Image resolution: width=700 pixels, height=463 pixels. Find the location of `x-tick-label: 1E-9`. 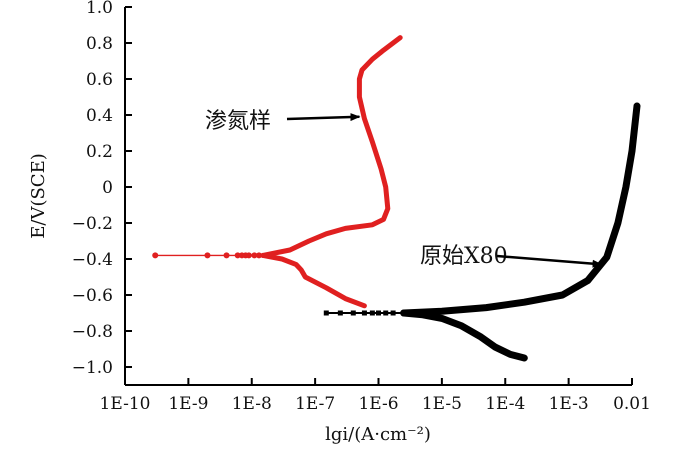

x-tick-label: 1E-9 is located at coordinates (188, 404).